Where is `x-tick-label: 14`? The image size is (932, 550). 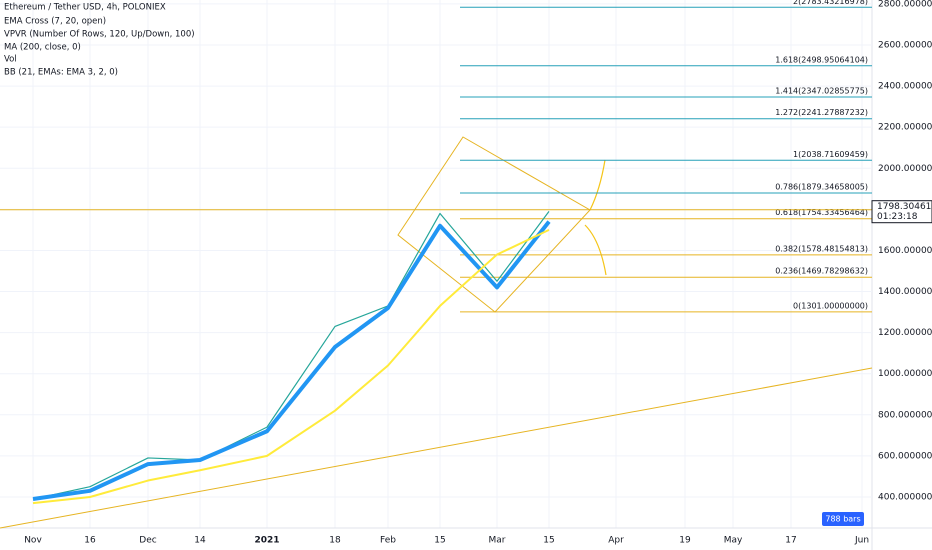 x-tick-label: 14 is located at coordinates (200, 541).